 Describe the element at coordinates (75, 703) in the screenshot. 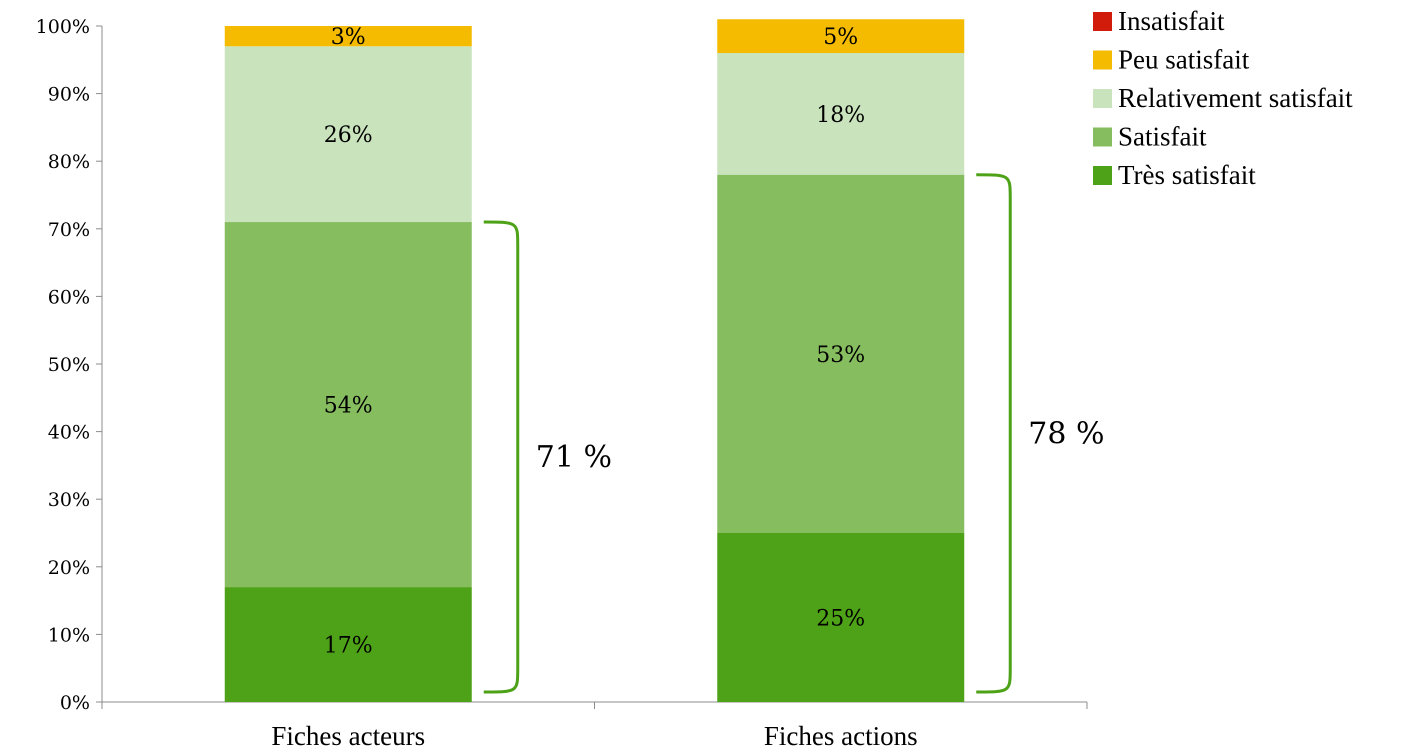

I see `y-tick-label: 0%` at that location.